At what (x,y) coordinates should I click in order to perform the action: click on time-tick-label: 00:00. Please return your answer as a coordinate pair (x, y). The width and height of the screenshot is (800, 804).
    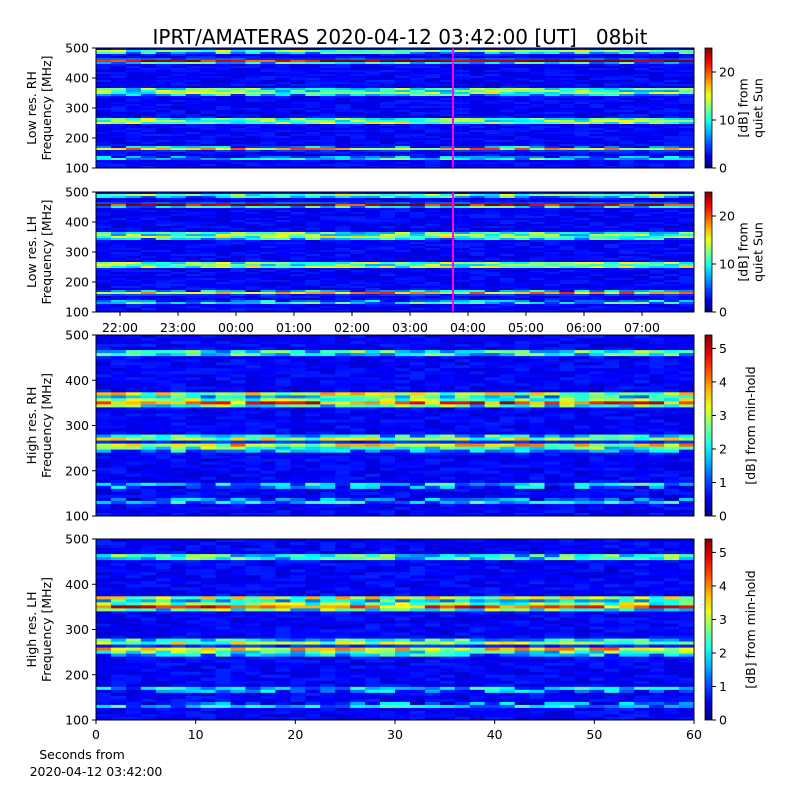
    Looking at the image, I should click on (236, 327).